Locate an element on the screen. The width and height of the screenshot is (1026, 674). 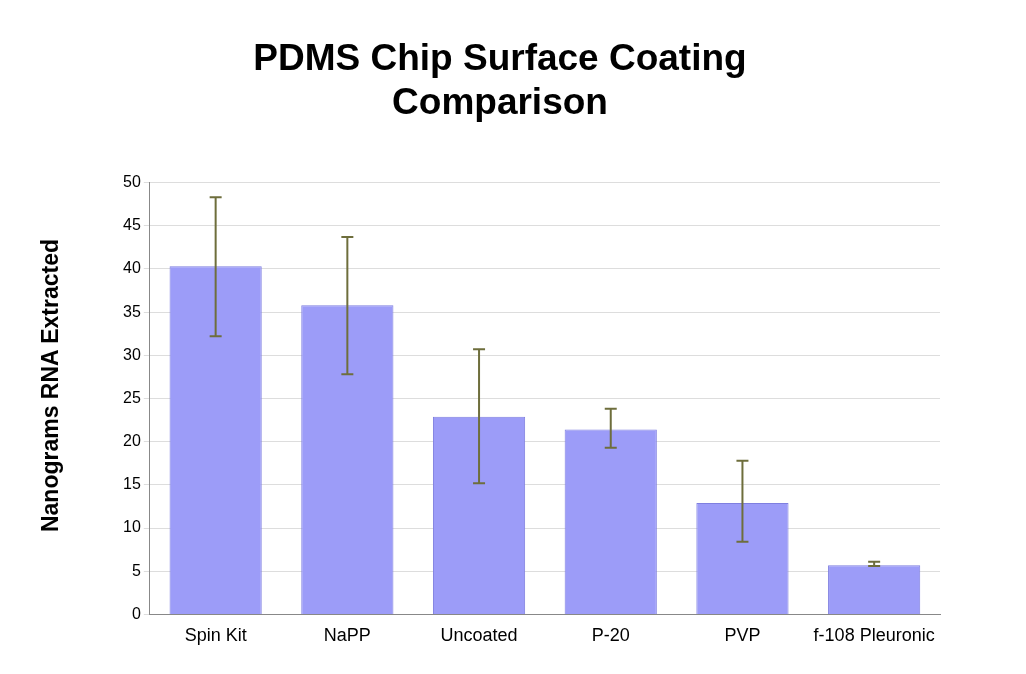
y-tick-label: 25 is located at coordinates (132, 397).